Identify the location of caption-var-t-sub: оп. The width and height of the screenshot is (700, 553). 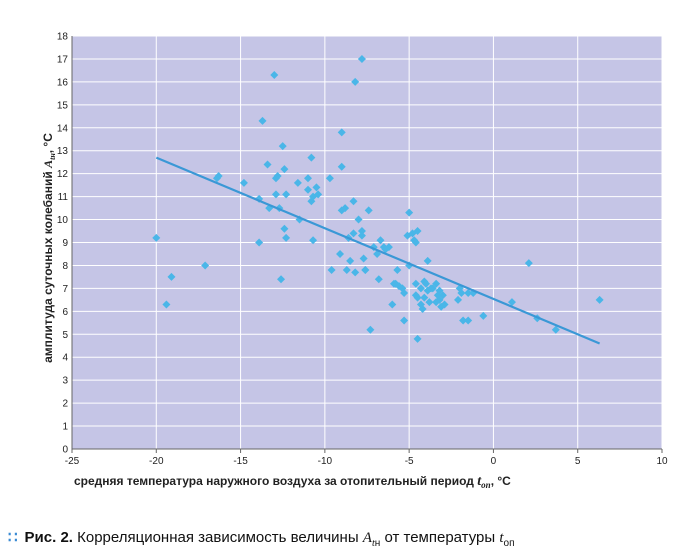
(509, 543).